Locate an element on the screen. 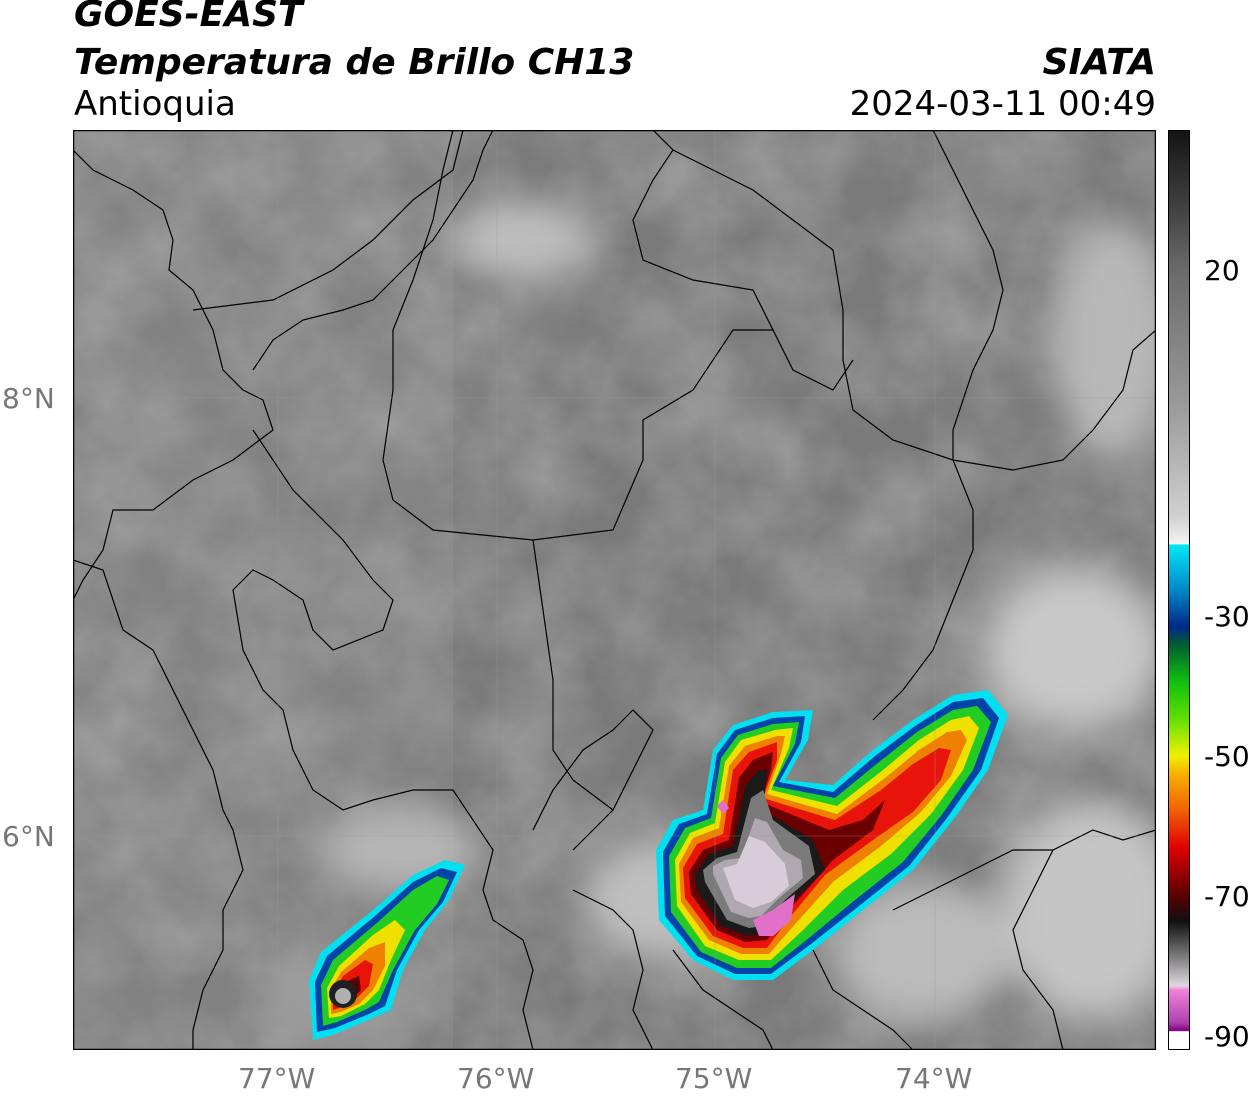 This screenshot has width=1252, height=1099. region-label: Antioquia is located at coordinates (155, 104).